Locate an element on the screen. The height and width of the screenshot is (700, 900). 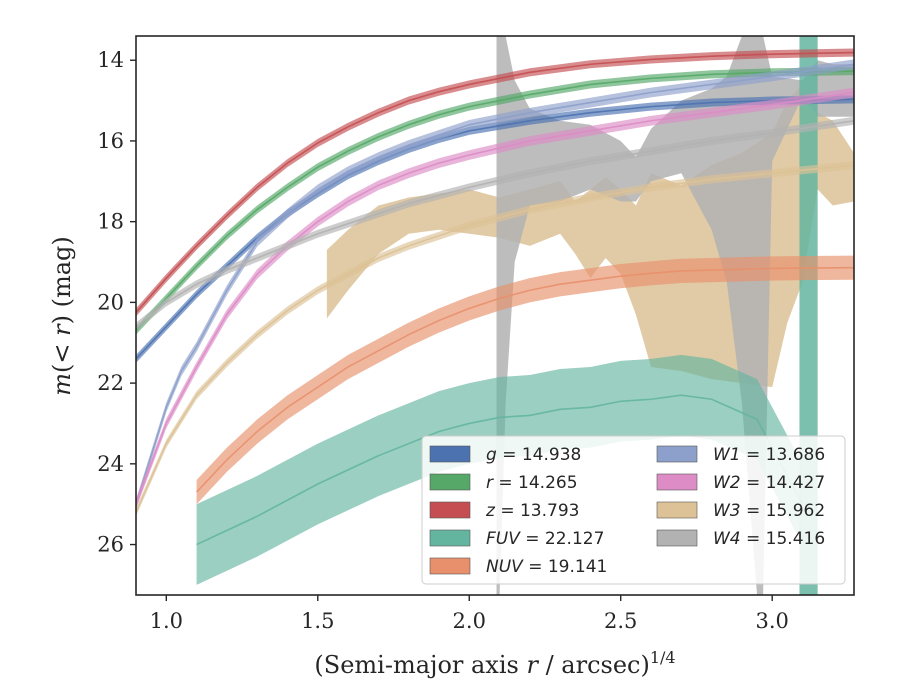
x-axis: 1.0 1.5 2.0 2.5 3.0 is located at coordinates (469, 614).